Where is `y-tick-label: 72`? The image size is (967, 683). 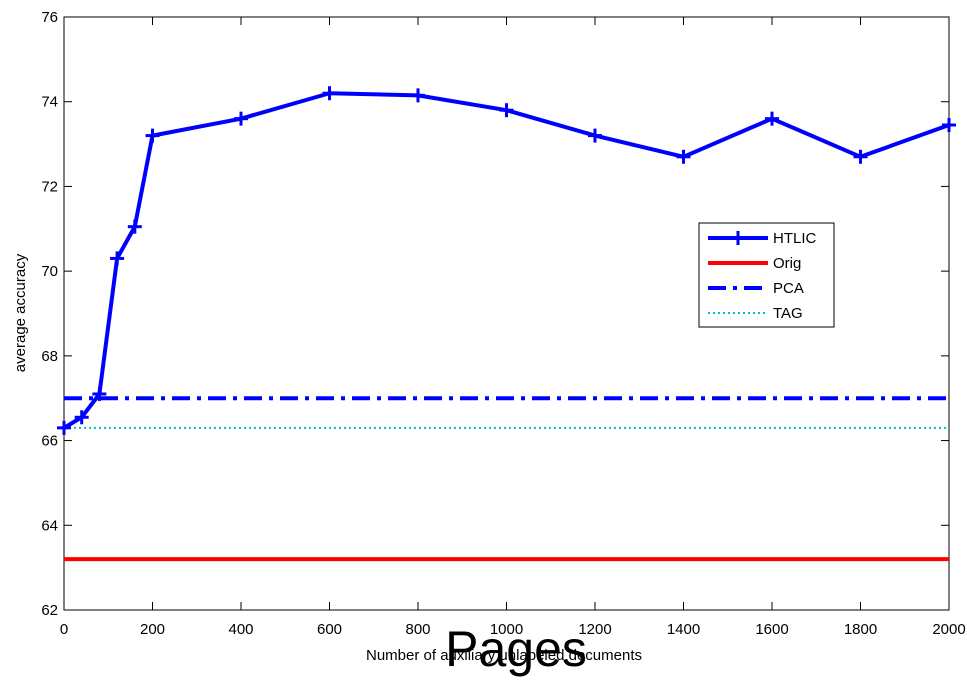
y-tick-label: 72 is located at coordinates (49, 186).